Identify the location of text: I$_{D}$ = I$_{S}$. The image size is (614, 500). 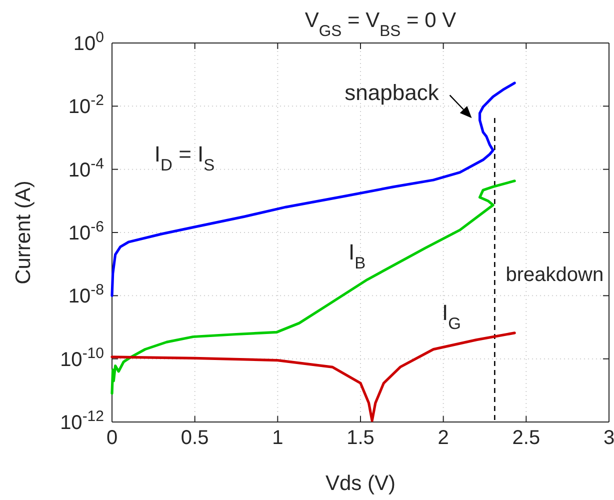
(184, 158).